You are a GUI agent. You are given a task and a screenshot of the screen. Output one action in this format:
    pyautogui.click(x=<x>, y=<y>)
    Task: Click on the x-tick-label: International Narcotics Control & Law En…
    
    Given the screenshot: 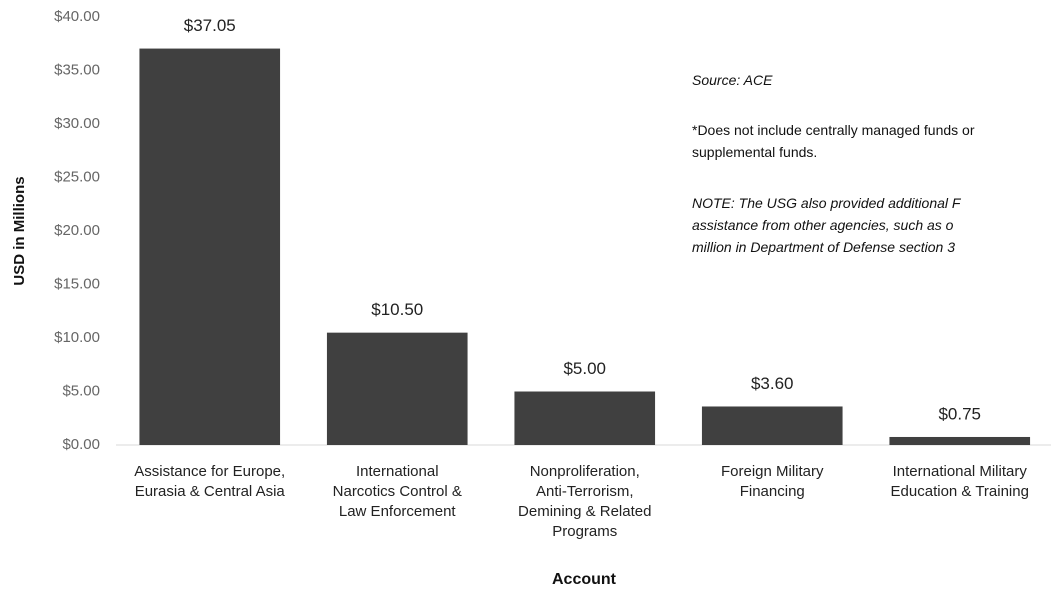 What is the action you would take?
    pyautogui.click(x=397, y=491)
    